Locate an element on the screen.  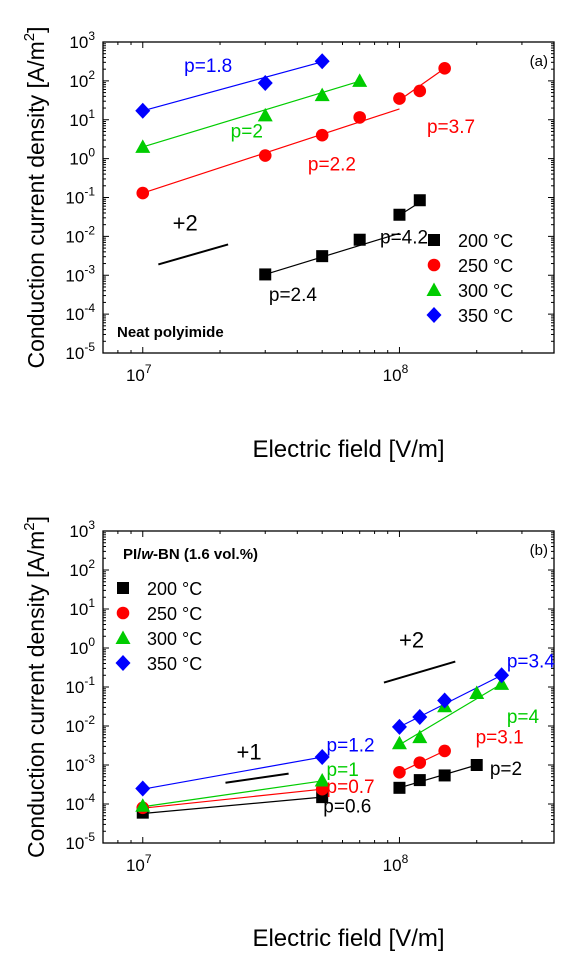
panel-note: Neat polyimide is located at coordinates (170, 332).